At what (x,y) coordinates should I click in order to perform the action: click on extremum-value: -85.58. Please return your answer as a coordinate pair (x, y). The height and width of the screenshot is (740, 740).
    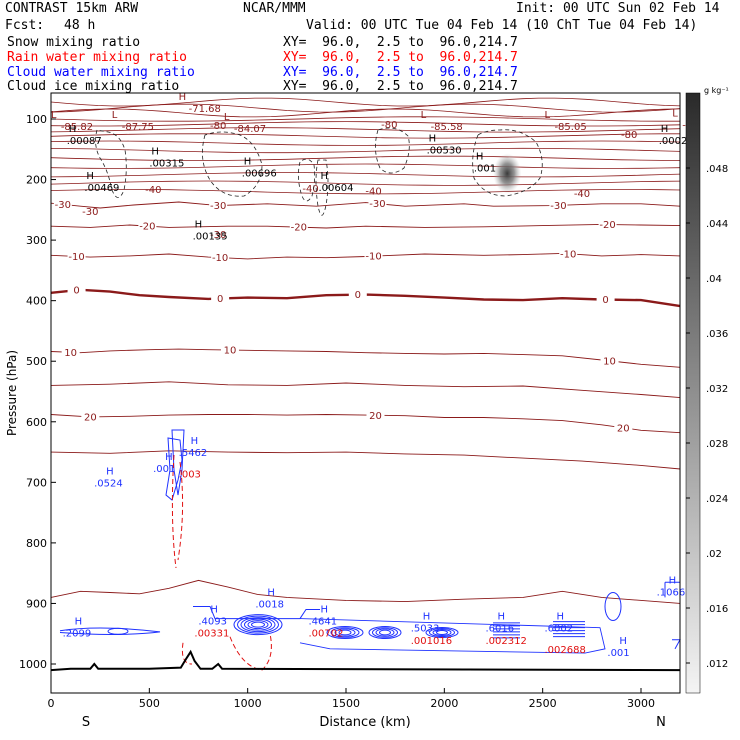
    Looking at the image, I should click on (447, 127).